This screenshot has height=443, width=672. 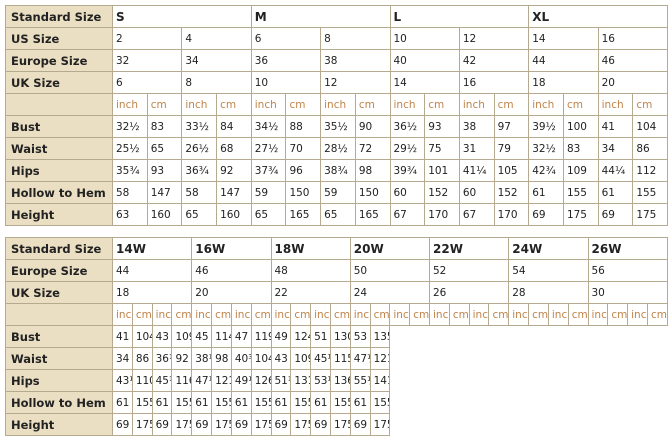 What do you see at coordinates (241, 380) in the screenshot?
I see `measure-value-inch: 49½` at bounding box center [241, 380].